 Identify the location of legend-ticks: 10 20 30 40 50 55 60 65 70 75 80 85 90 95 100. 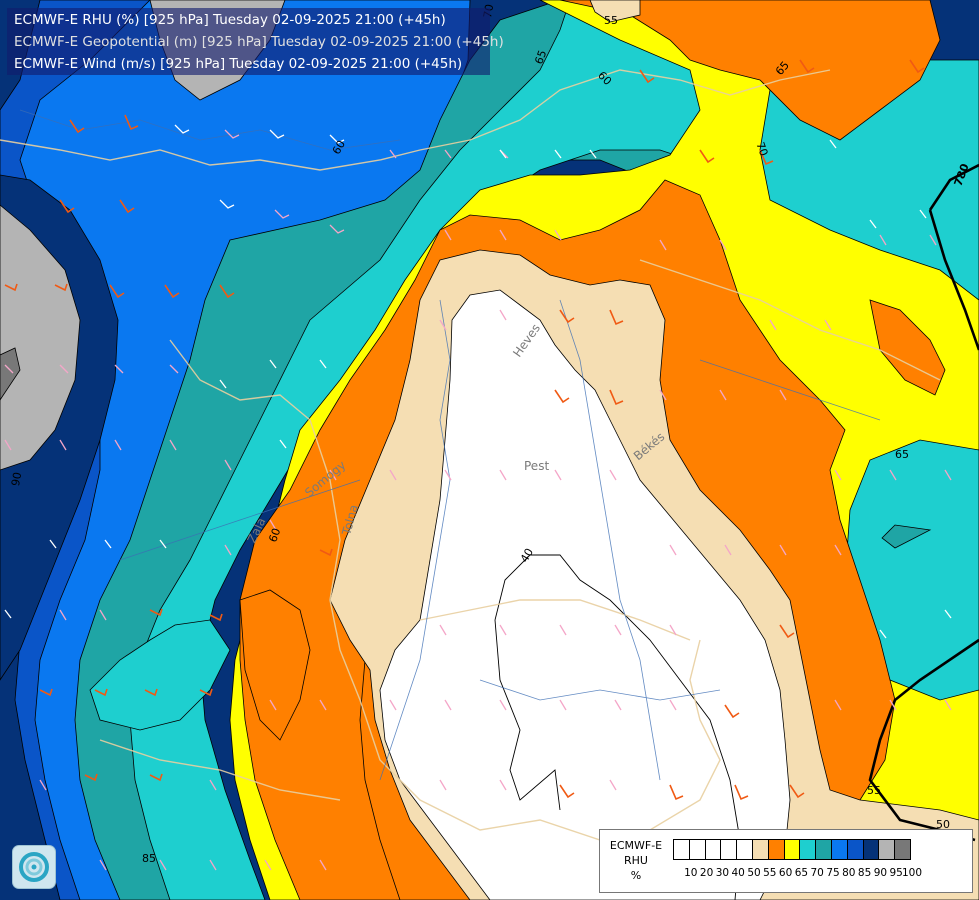
(823, 875).